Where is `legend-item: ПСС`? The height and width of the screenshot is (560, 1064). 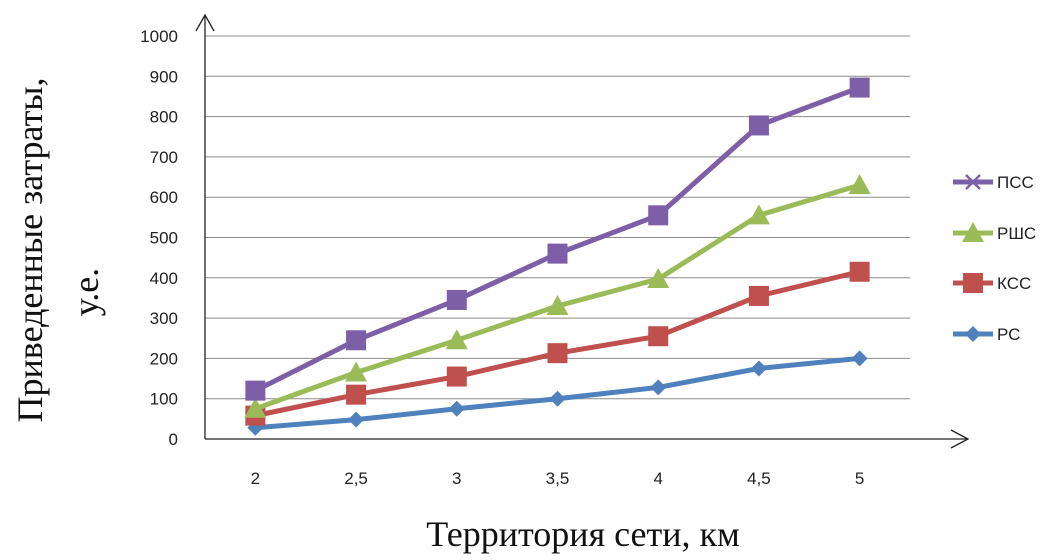 legend-item: ПСС is located at coordinates (993, 182).